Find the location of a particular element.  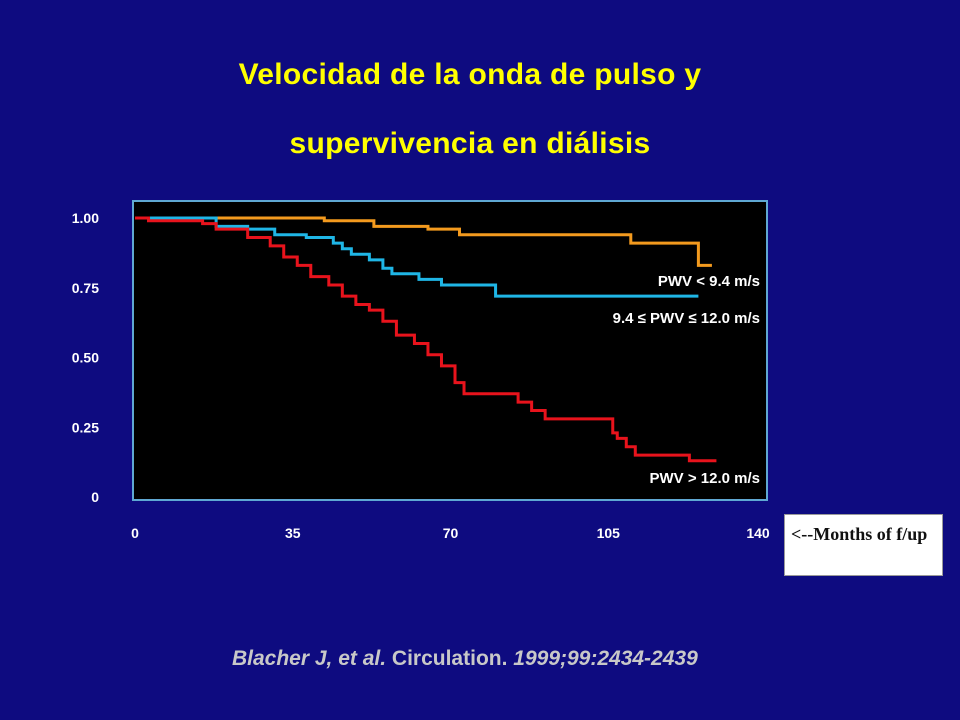

x-tick-label: 70 is located at coordinates (451, 533).